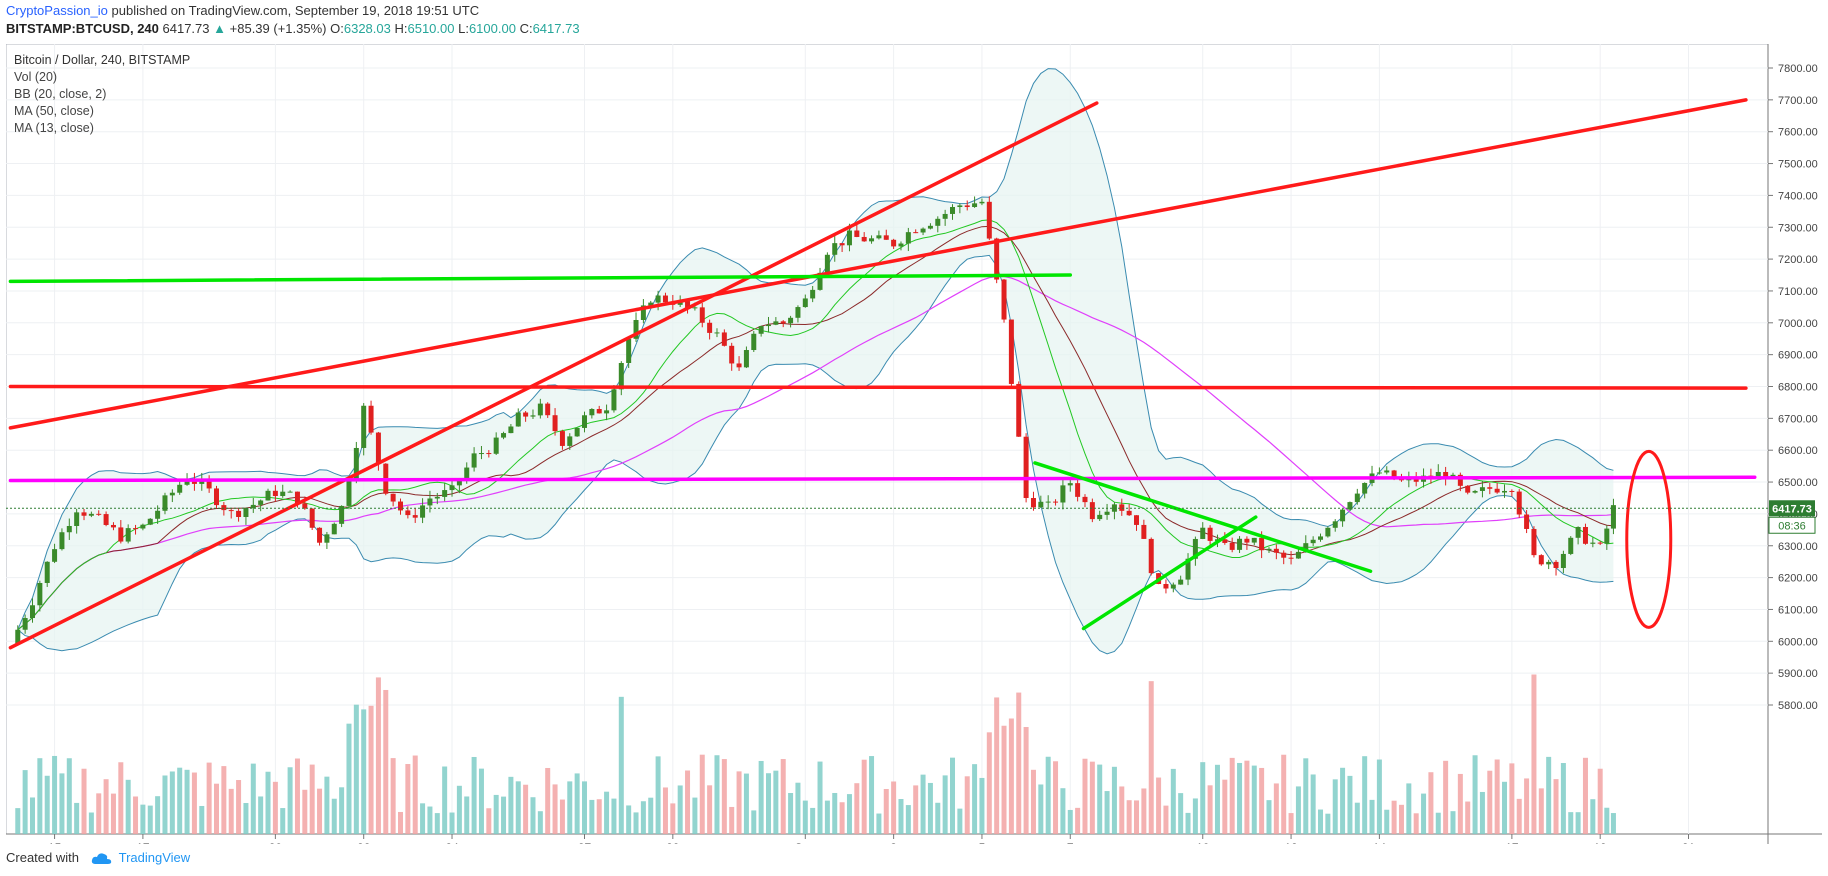  Describe the element at coordinates (60, 94) in the screenshot. I see `legend-study-bb: BB (20, close, 2)` at that location.